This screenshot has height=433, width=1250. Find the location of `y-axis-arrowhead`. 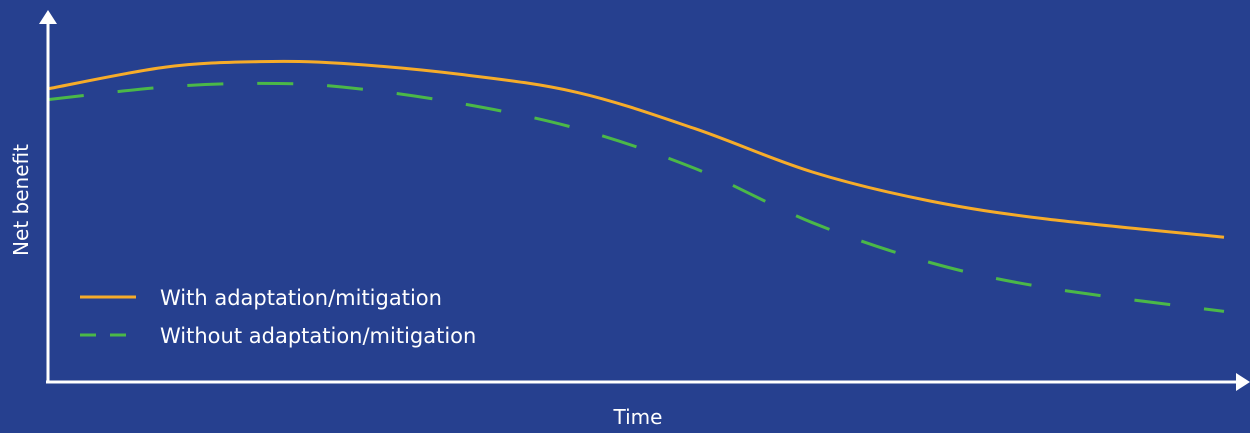

y-axis-arrowhead is located at coordinates (48, 17).